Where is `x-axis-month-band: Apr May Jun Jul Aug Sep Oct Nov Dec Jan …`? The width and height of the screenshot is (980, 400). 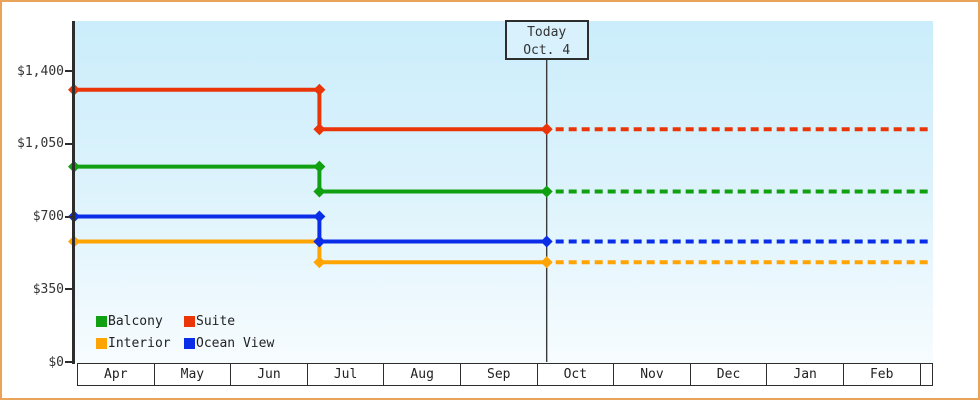
x-axis-month-band: Apr May Jun Jul Aug Sep Oct Nov Dec Jan … is located at coordinates (505, 374).